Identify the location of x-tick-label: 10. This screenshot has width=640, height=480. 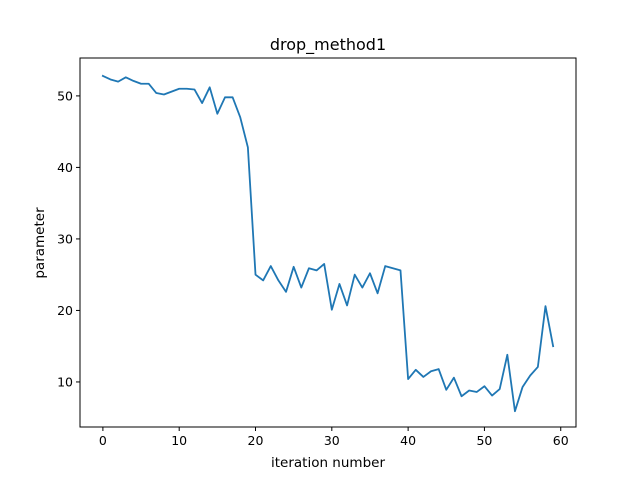
(179, 440).